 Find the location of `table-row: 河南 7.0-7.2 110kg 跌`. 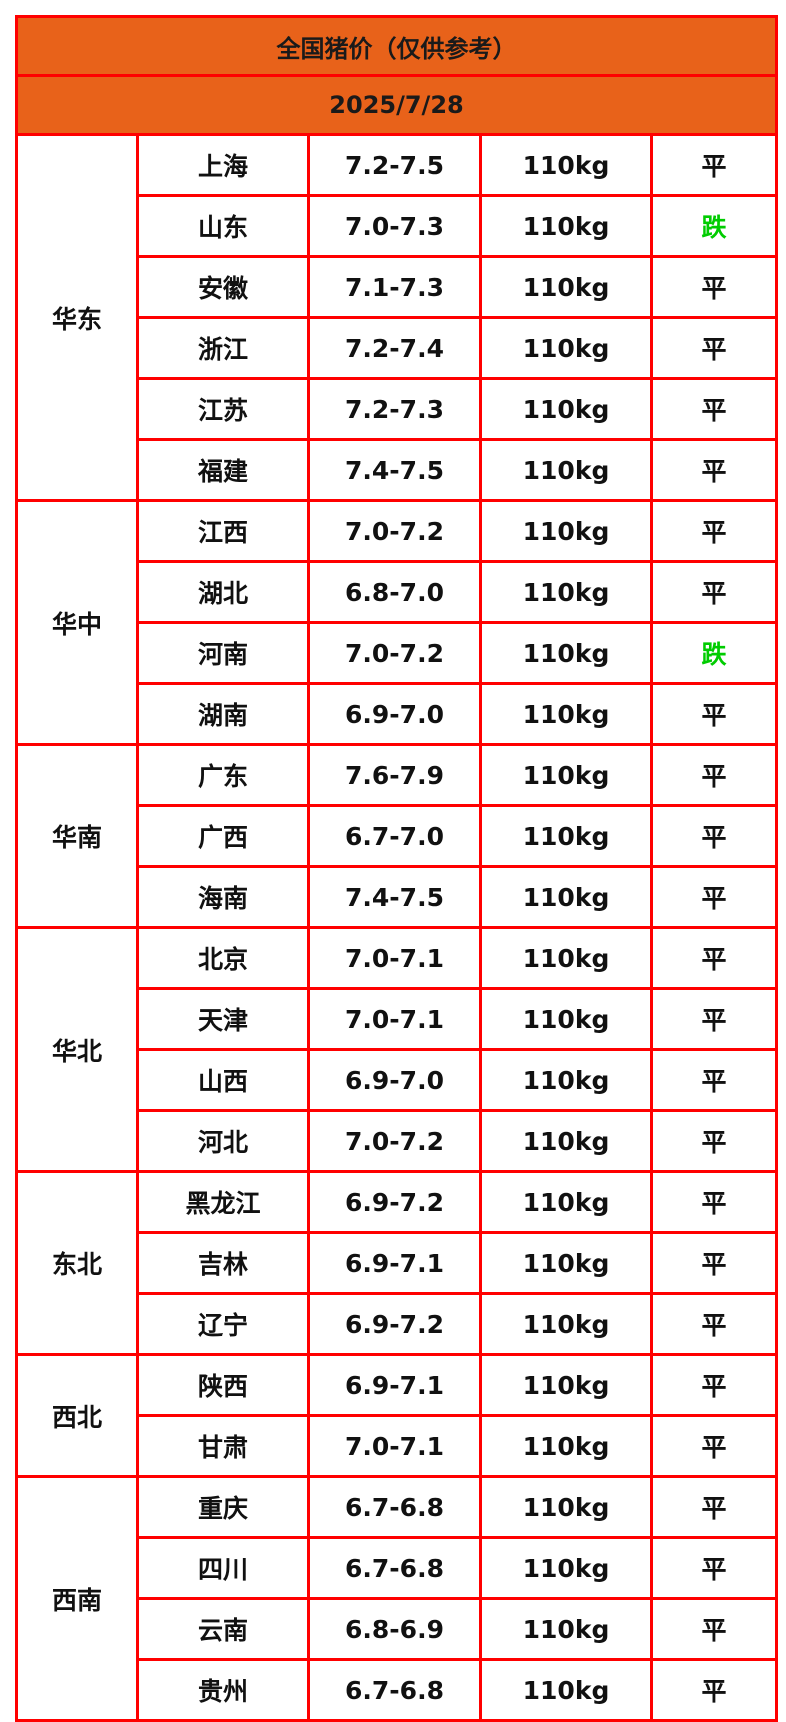

table-row: 河南 7.0-7.2 110kg 跌 is located at coordinates (398, 653).